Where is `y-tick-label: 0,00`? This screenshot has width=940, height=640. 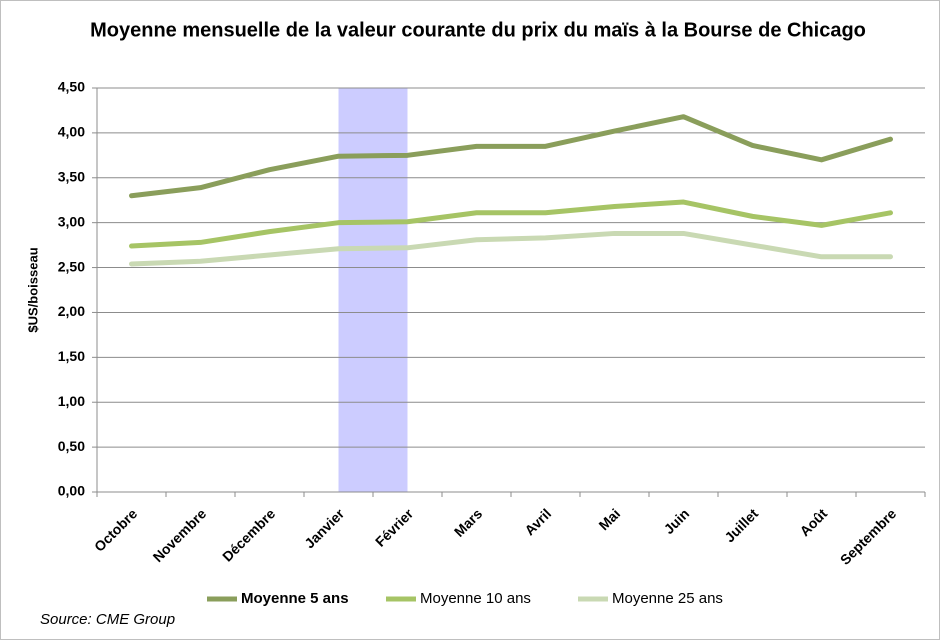
y-tick-label: 0,00 is located at coordinates (71, 491).